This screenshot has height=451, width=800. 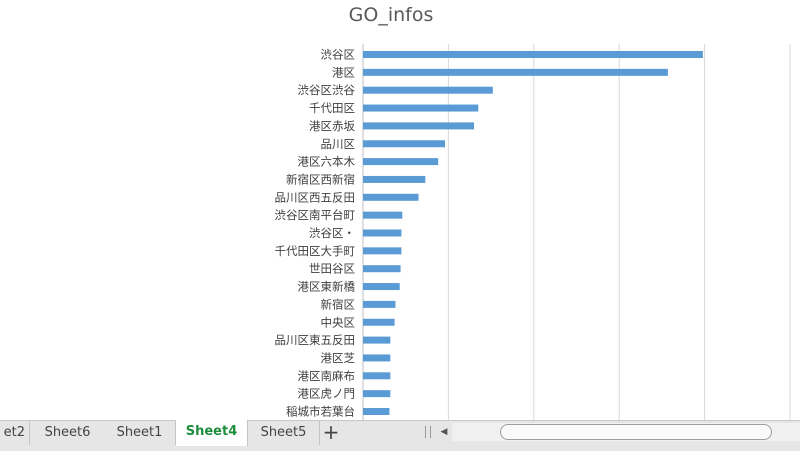 What do you see at coordinates (338, 322) in the screenshot?
I see `category-label: 中央区` at bounding box center [338, 322].